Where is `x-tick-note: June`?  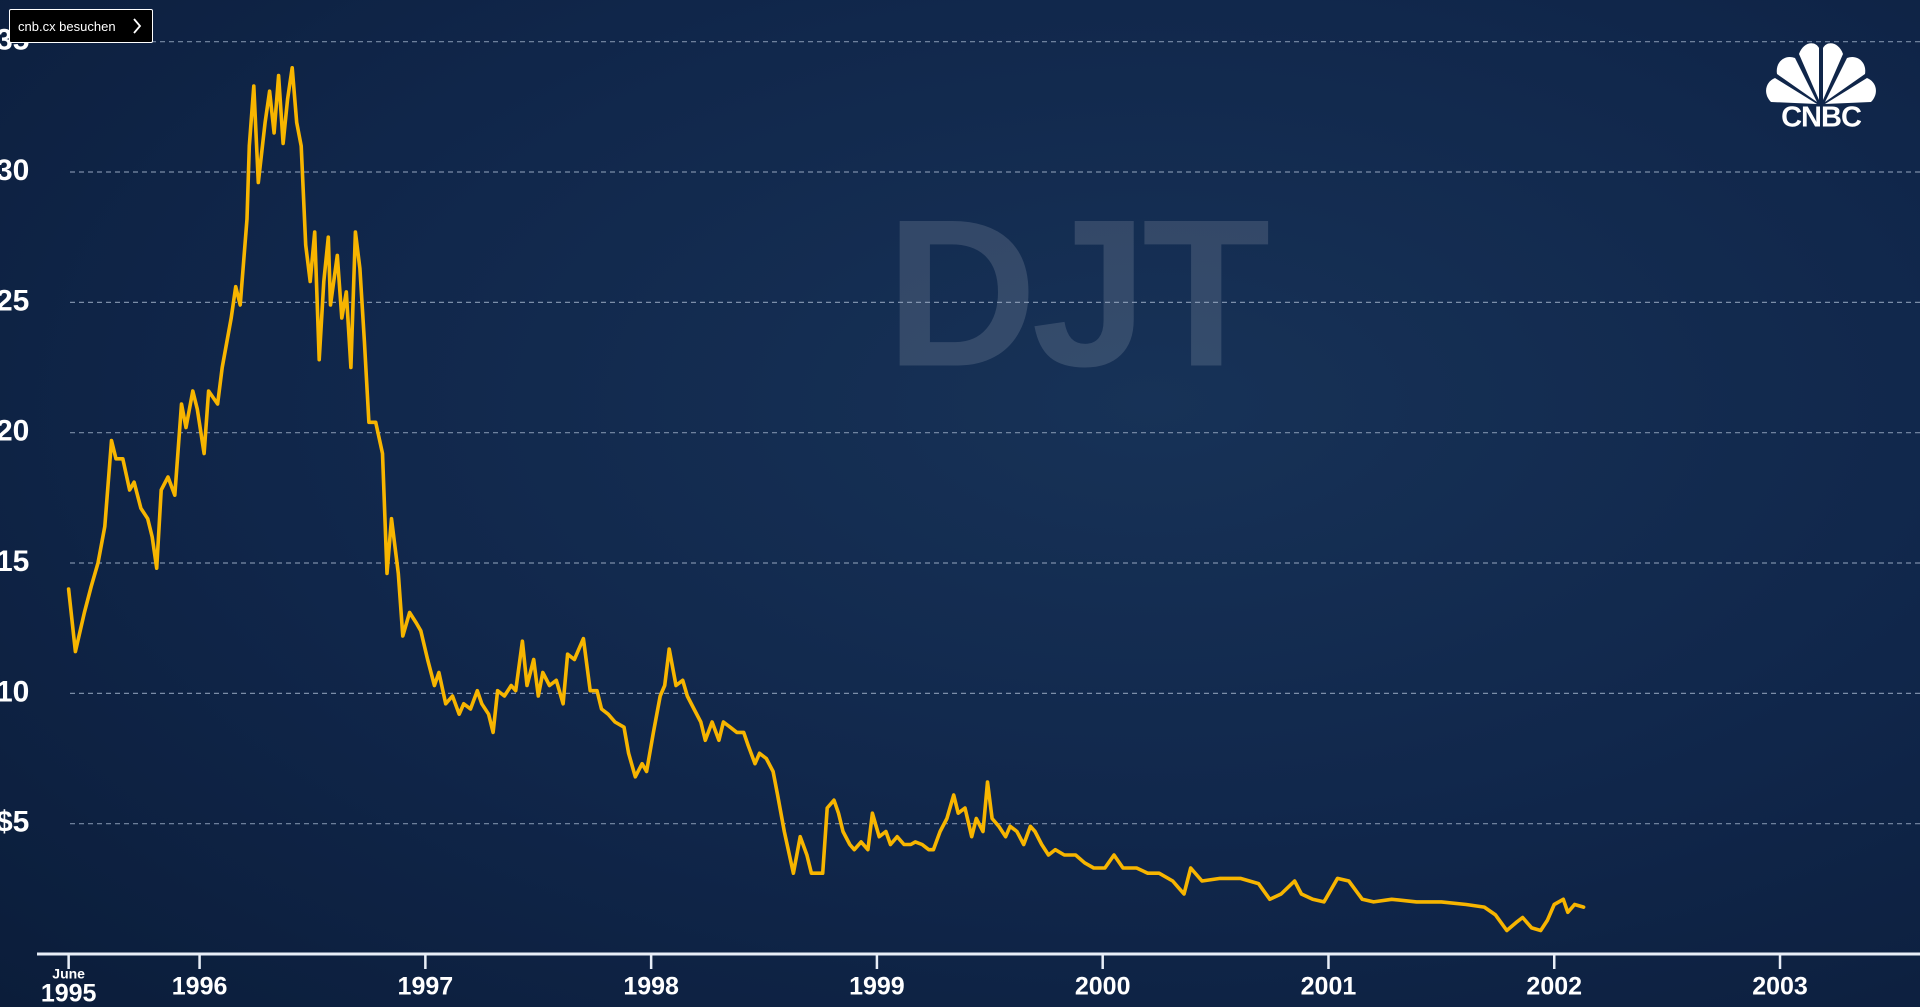
x-tick-note: June is located at coordinates (68, 974).